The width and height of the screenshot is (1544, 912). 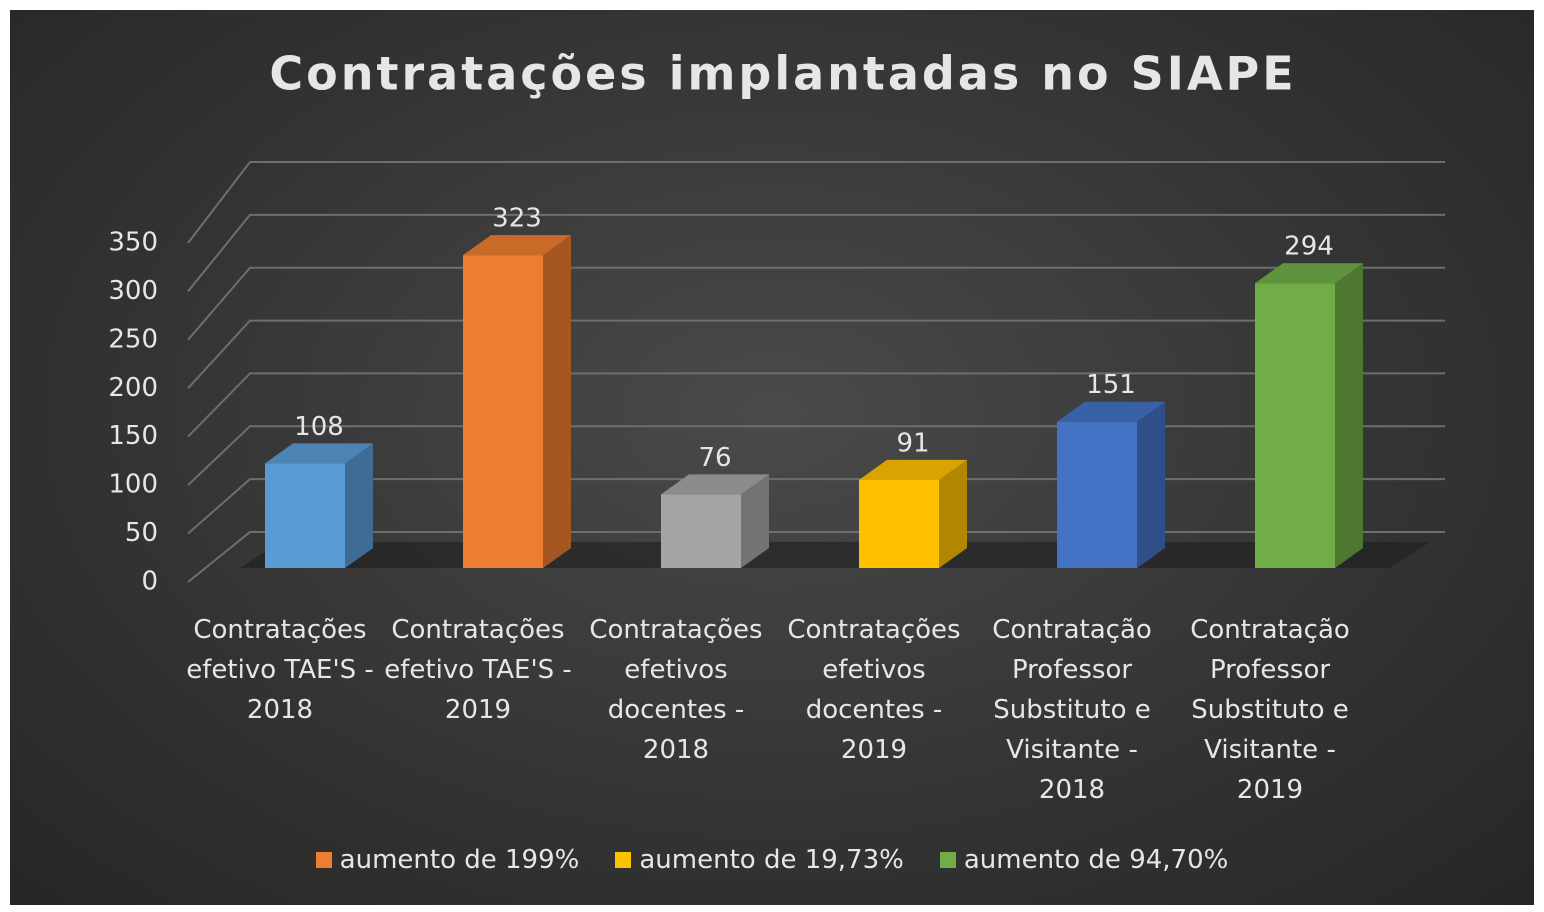 I want to click on y-tick-label: 100, so click(x=133, y=485).